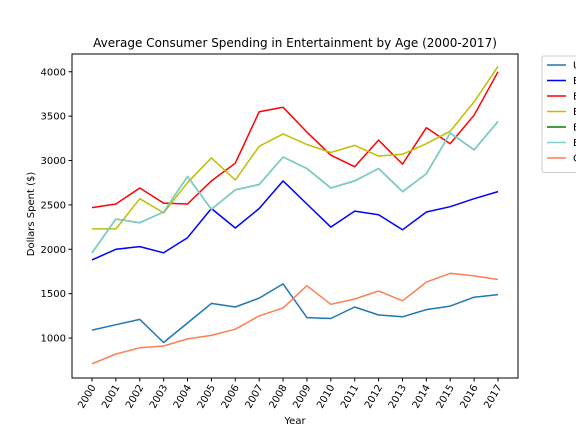  What do you see at coordinates (350, 397) in the screenshot?
I see `x-tick-label: 2011` at bounding box center [350, 397].